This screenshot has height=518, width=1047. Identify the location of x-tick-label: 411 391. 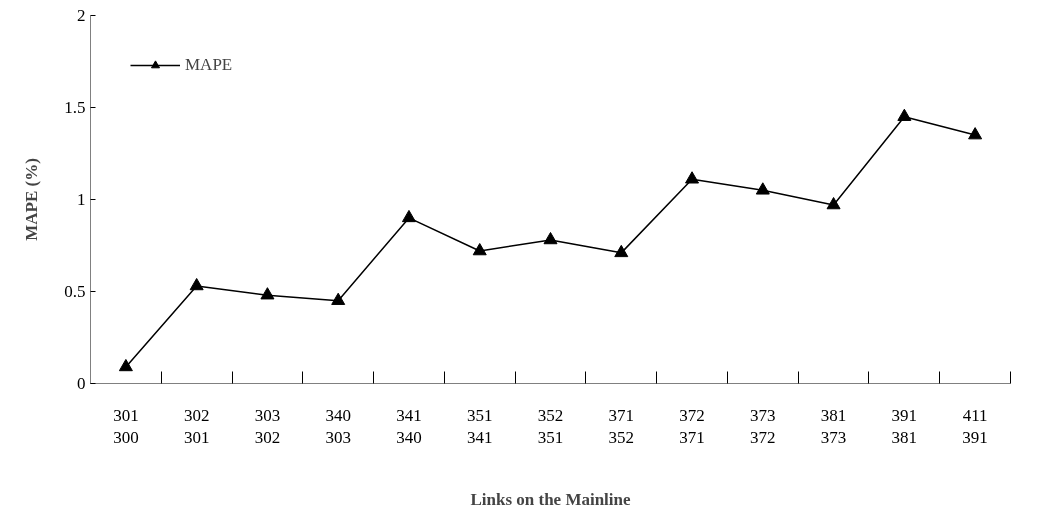
(975, 426).